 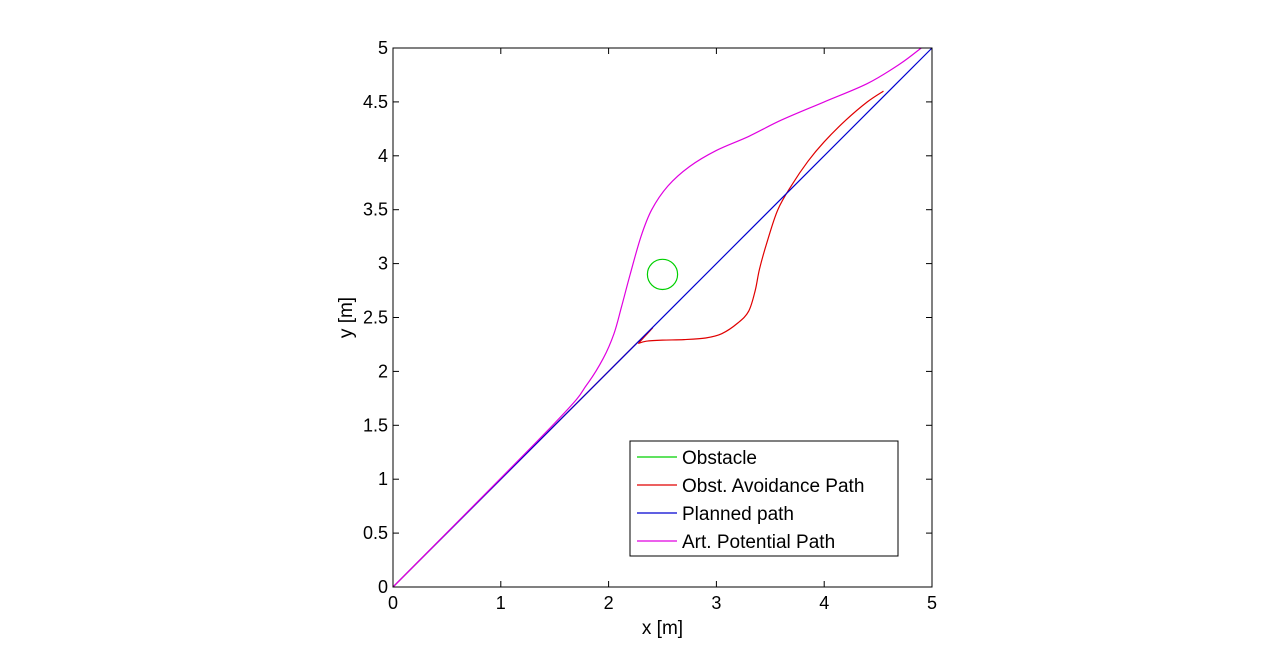 What do you see at coordinates (393, 603) in the screenshot?
I see `x-tick-label: 0` at bounding box center [393, 603].